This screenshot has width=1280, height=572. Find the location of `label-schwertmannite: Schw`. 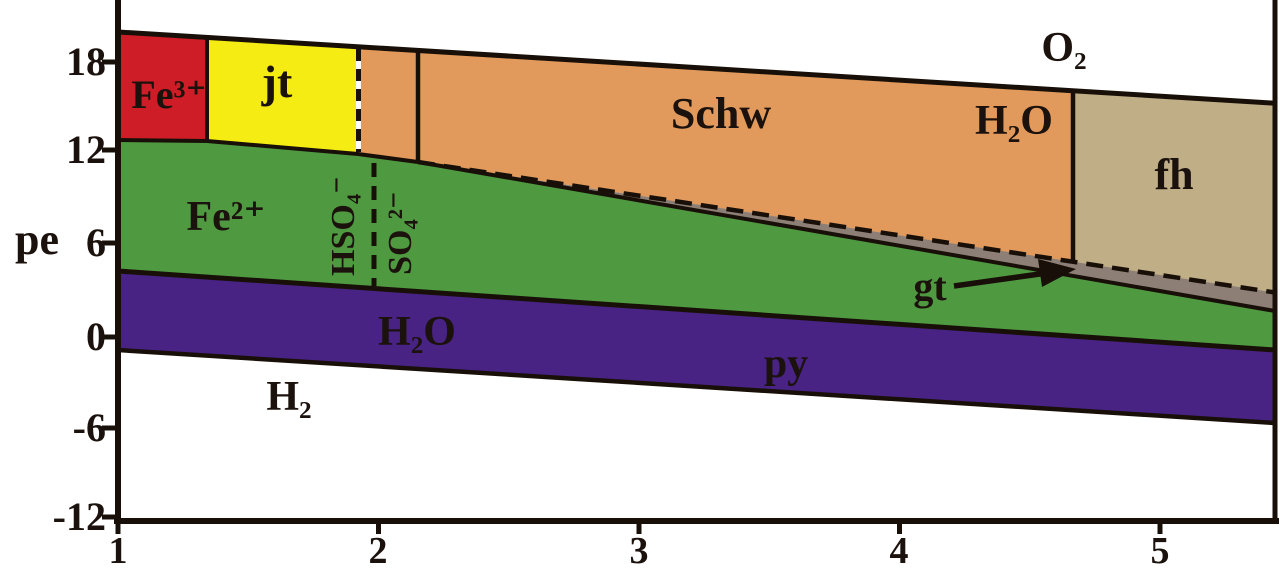

label-schwertmannite: Schw is located at coordinates (721, 113).